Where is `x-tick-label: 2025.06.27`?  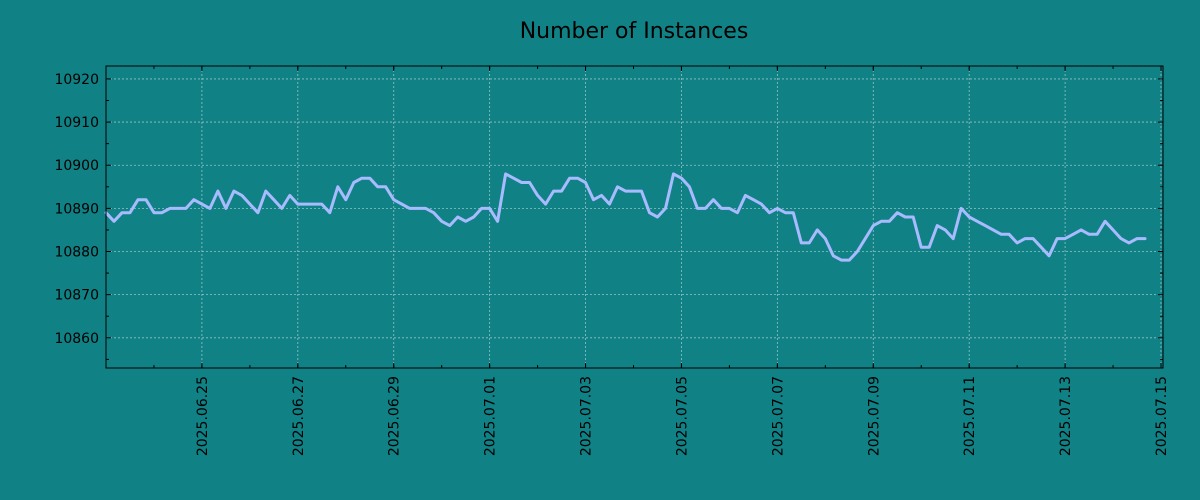 x-tick-label: 2025.06.27 is located at coordinates (299, 416).